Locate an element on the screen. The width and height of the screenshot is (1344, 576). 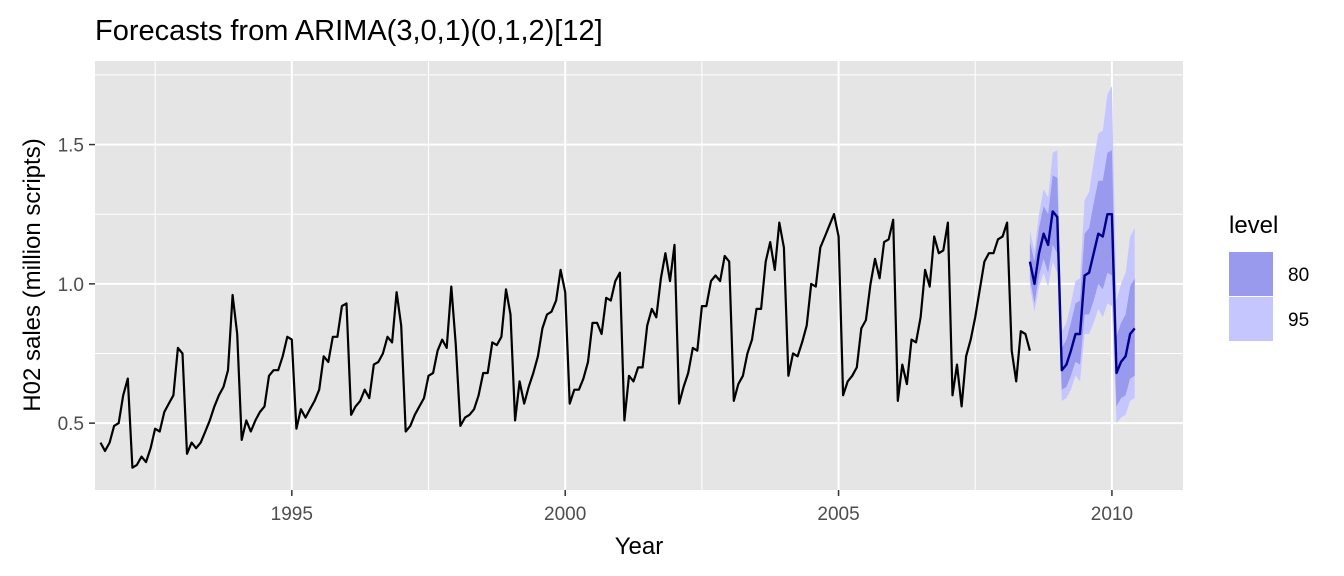
legend-label-95: 95 is located at coordinates (1298, 320).